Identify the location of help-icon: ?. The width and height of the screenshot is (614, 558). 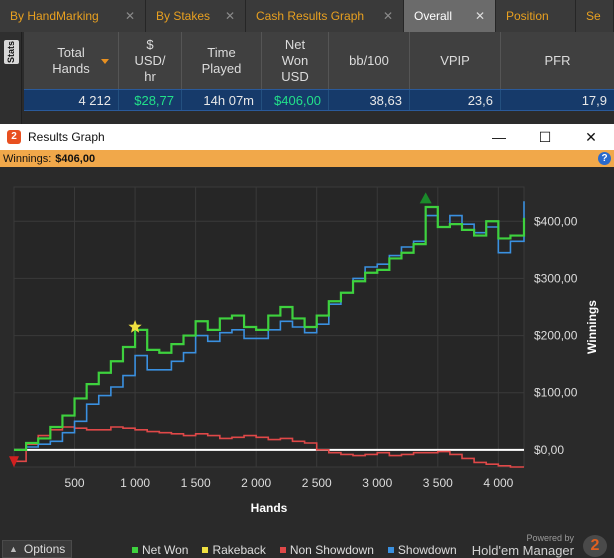
(604, 158).